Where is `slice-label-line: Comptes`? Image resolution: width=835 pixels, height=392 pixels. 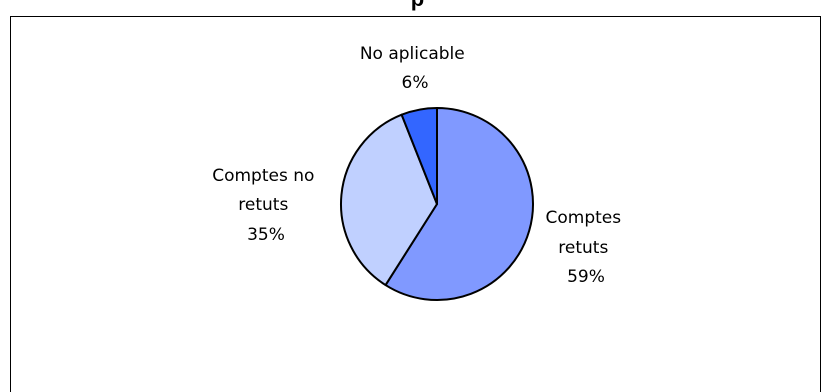
slice-label-line: Comptes is located at coordinates (583, 218).